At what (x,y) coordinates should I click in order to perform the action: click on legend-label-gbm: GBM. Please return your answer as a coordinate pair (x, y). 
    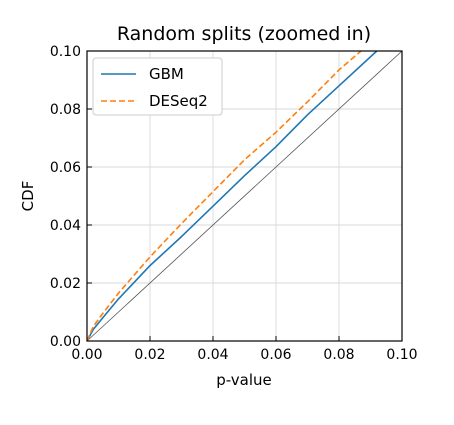
    Looking at the image, I should click on (166, 74).